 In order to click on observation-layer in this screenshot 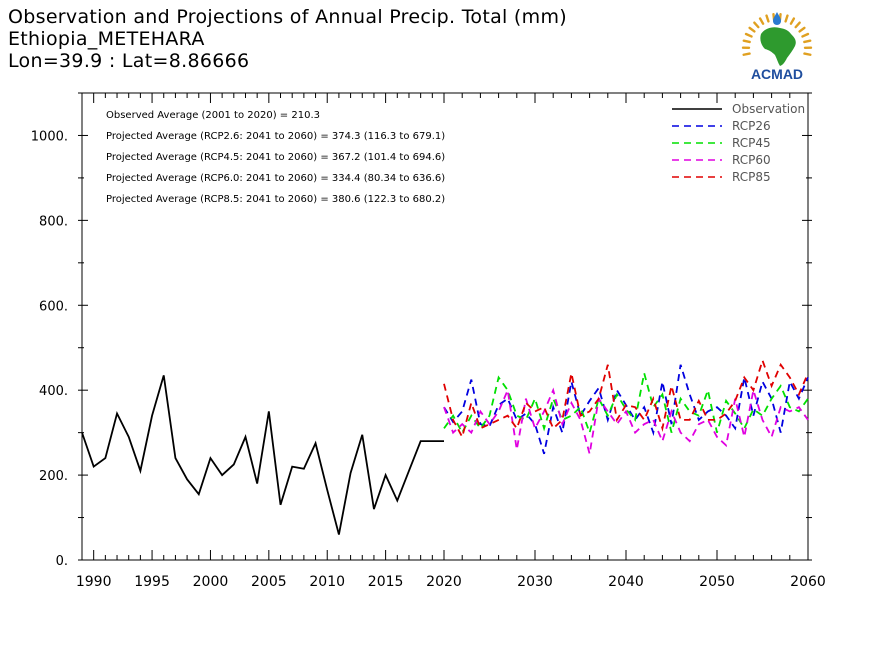, I will do `click(262, 455)`.